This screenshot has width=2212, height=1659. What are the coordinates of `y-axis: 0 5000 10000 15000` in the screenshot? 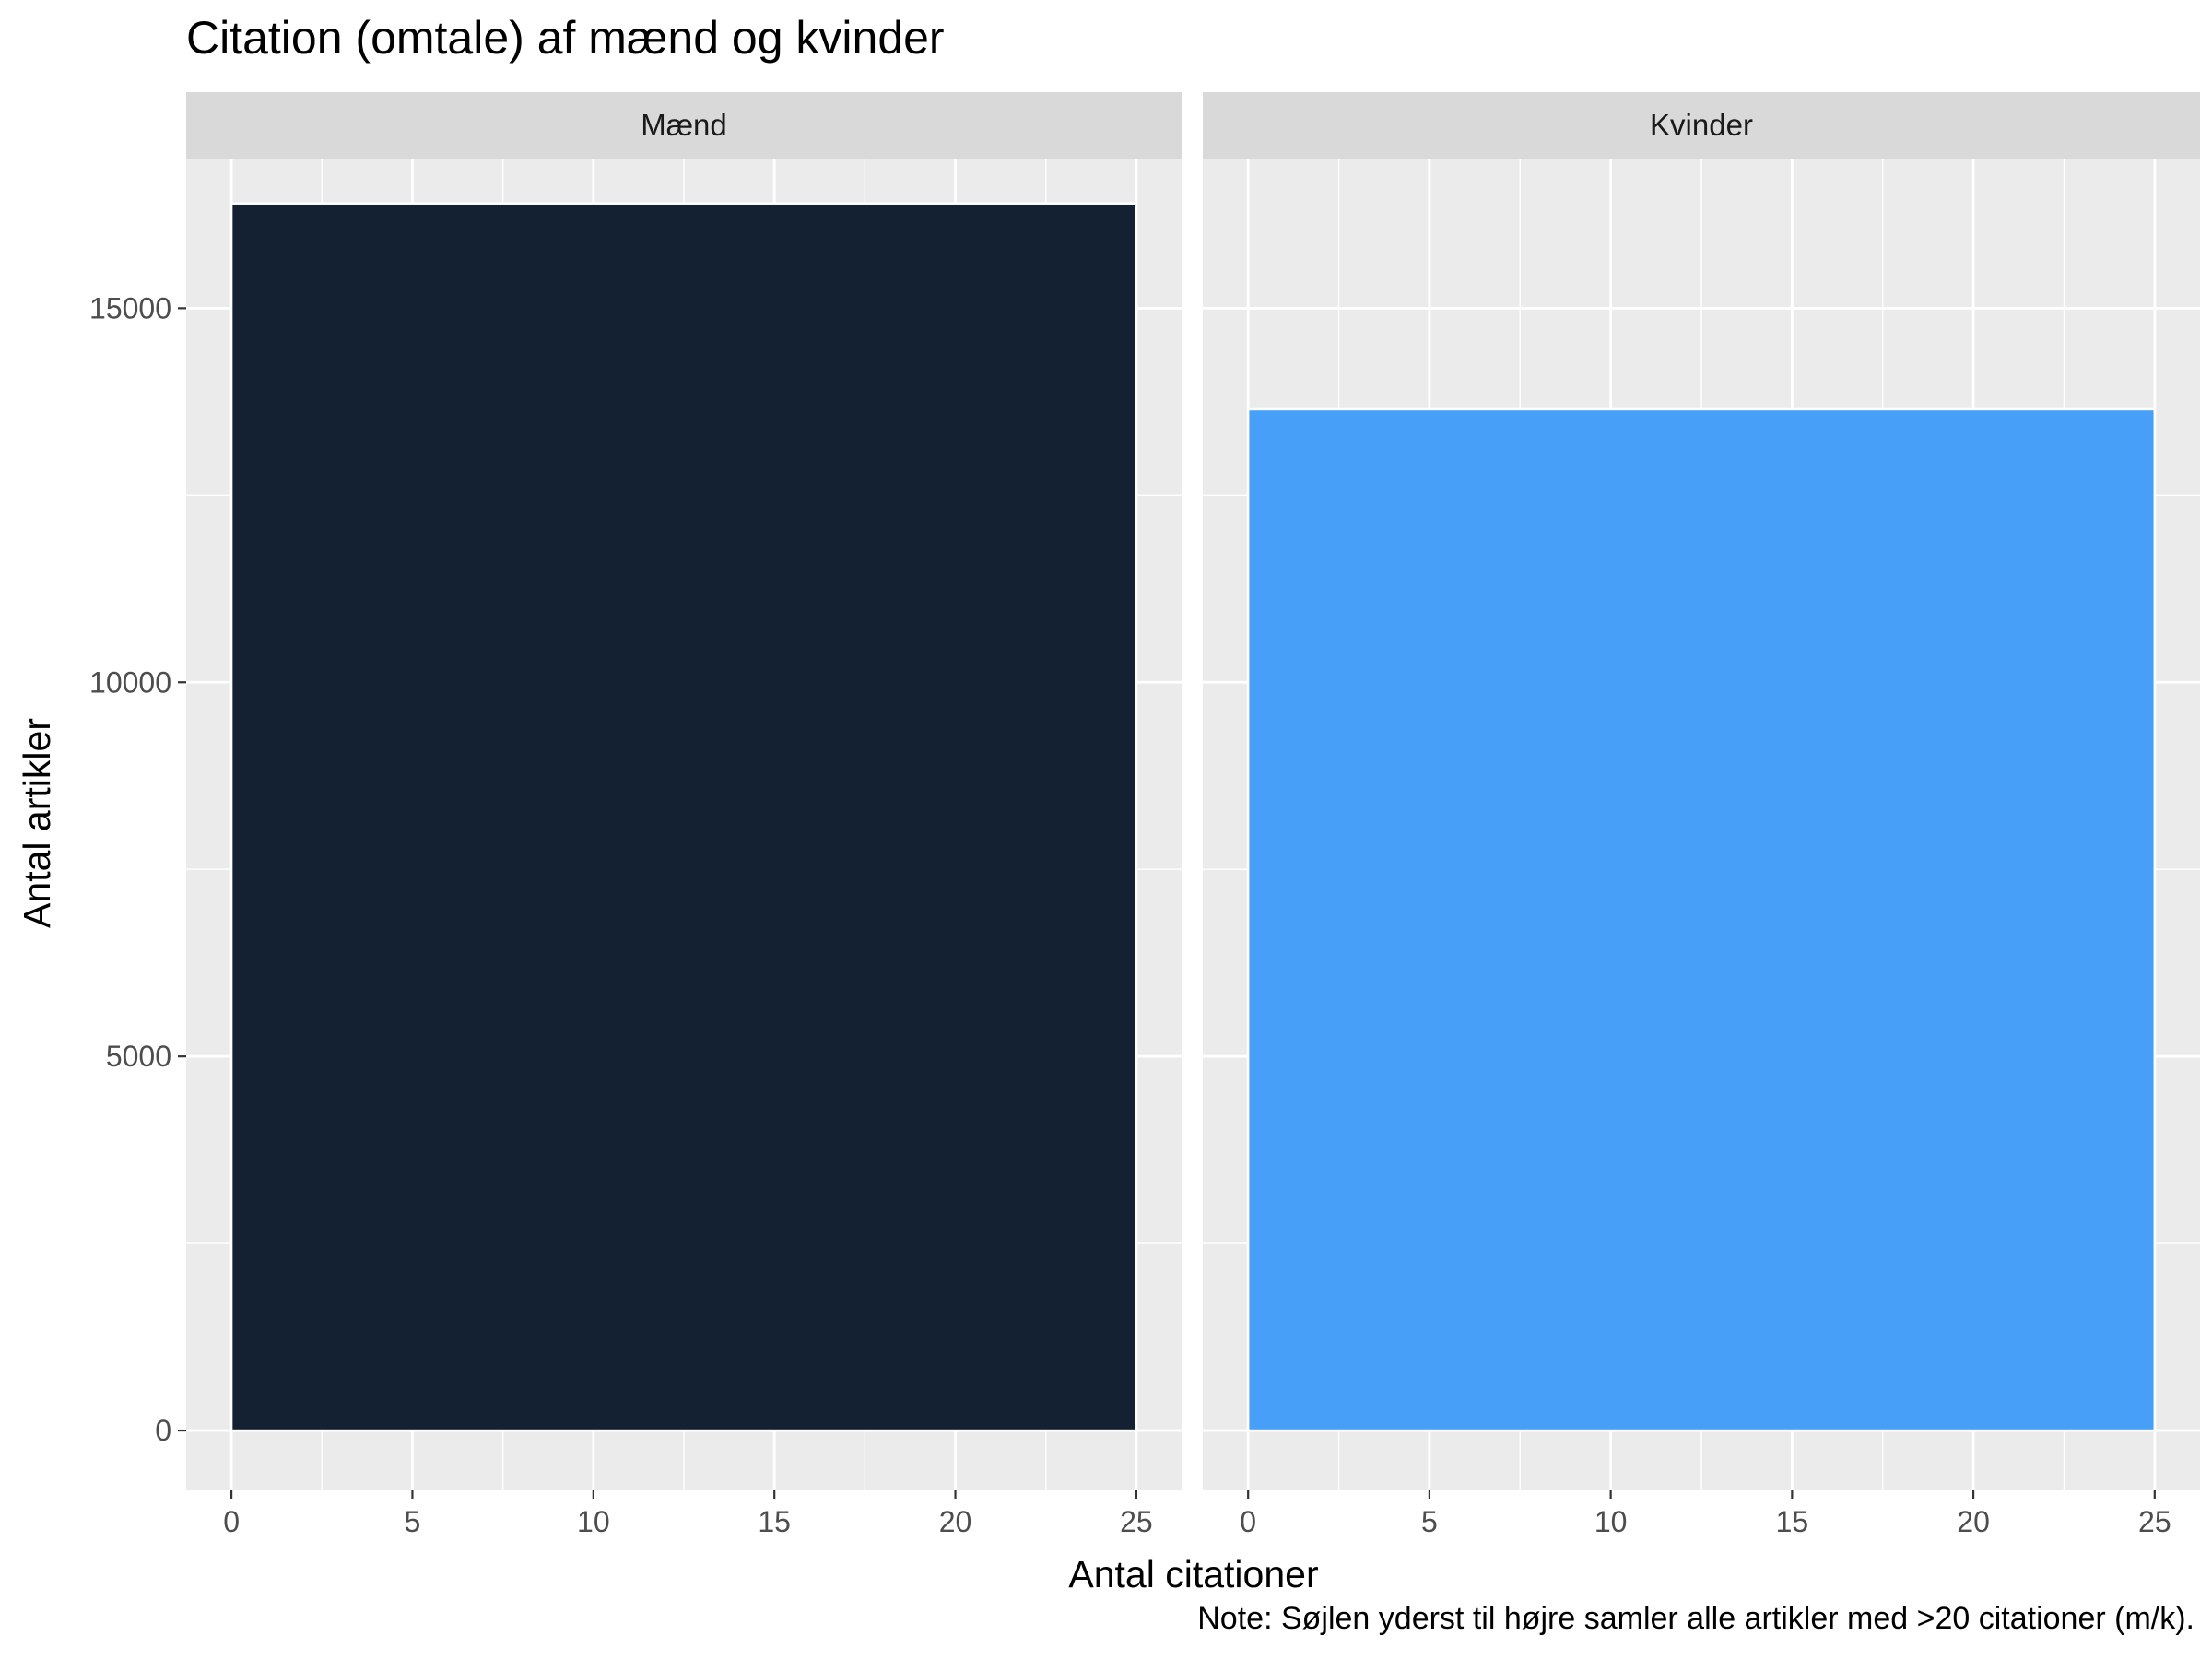 It's located at (137, 869).